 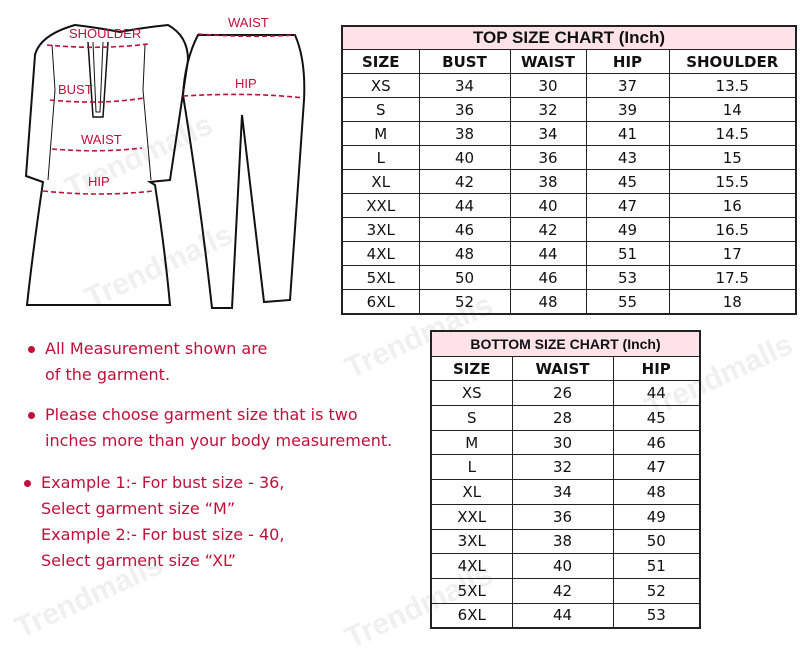 What do you see at coordinates (562, 418) in the screenshot?
I see `table-cell: 28` at bounding box center [562, 418].